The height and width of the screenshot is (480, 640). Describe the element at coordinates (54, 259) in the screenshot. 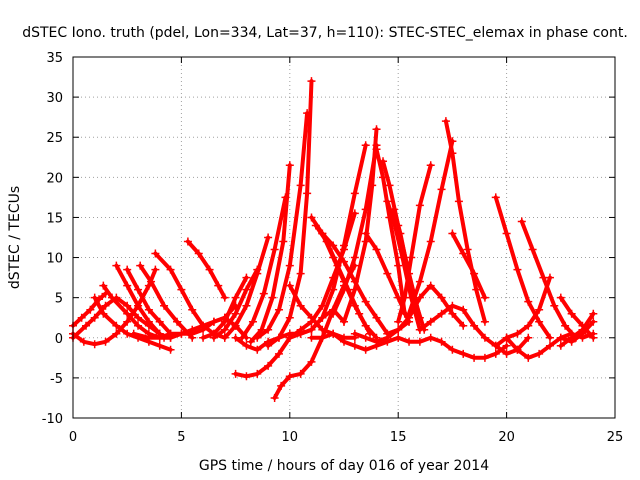

I see `y-tick-label: 10` at that location.